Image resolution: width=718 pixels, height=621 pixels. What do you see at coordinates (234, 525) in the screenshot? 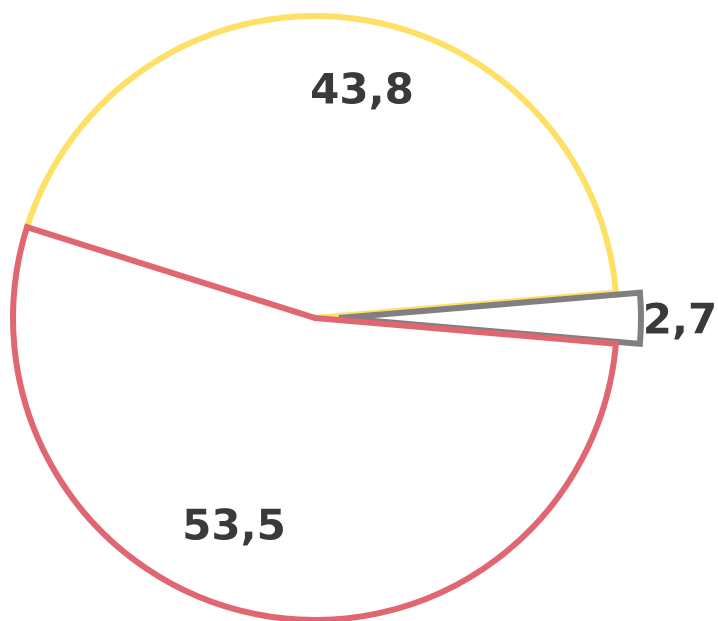
I see `data-label-3: 53,5` at bounding box center [234, 525].